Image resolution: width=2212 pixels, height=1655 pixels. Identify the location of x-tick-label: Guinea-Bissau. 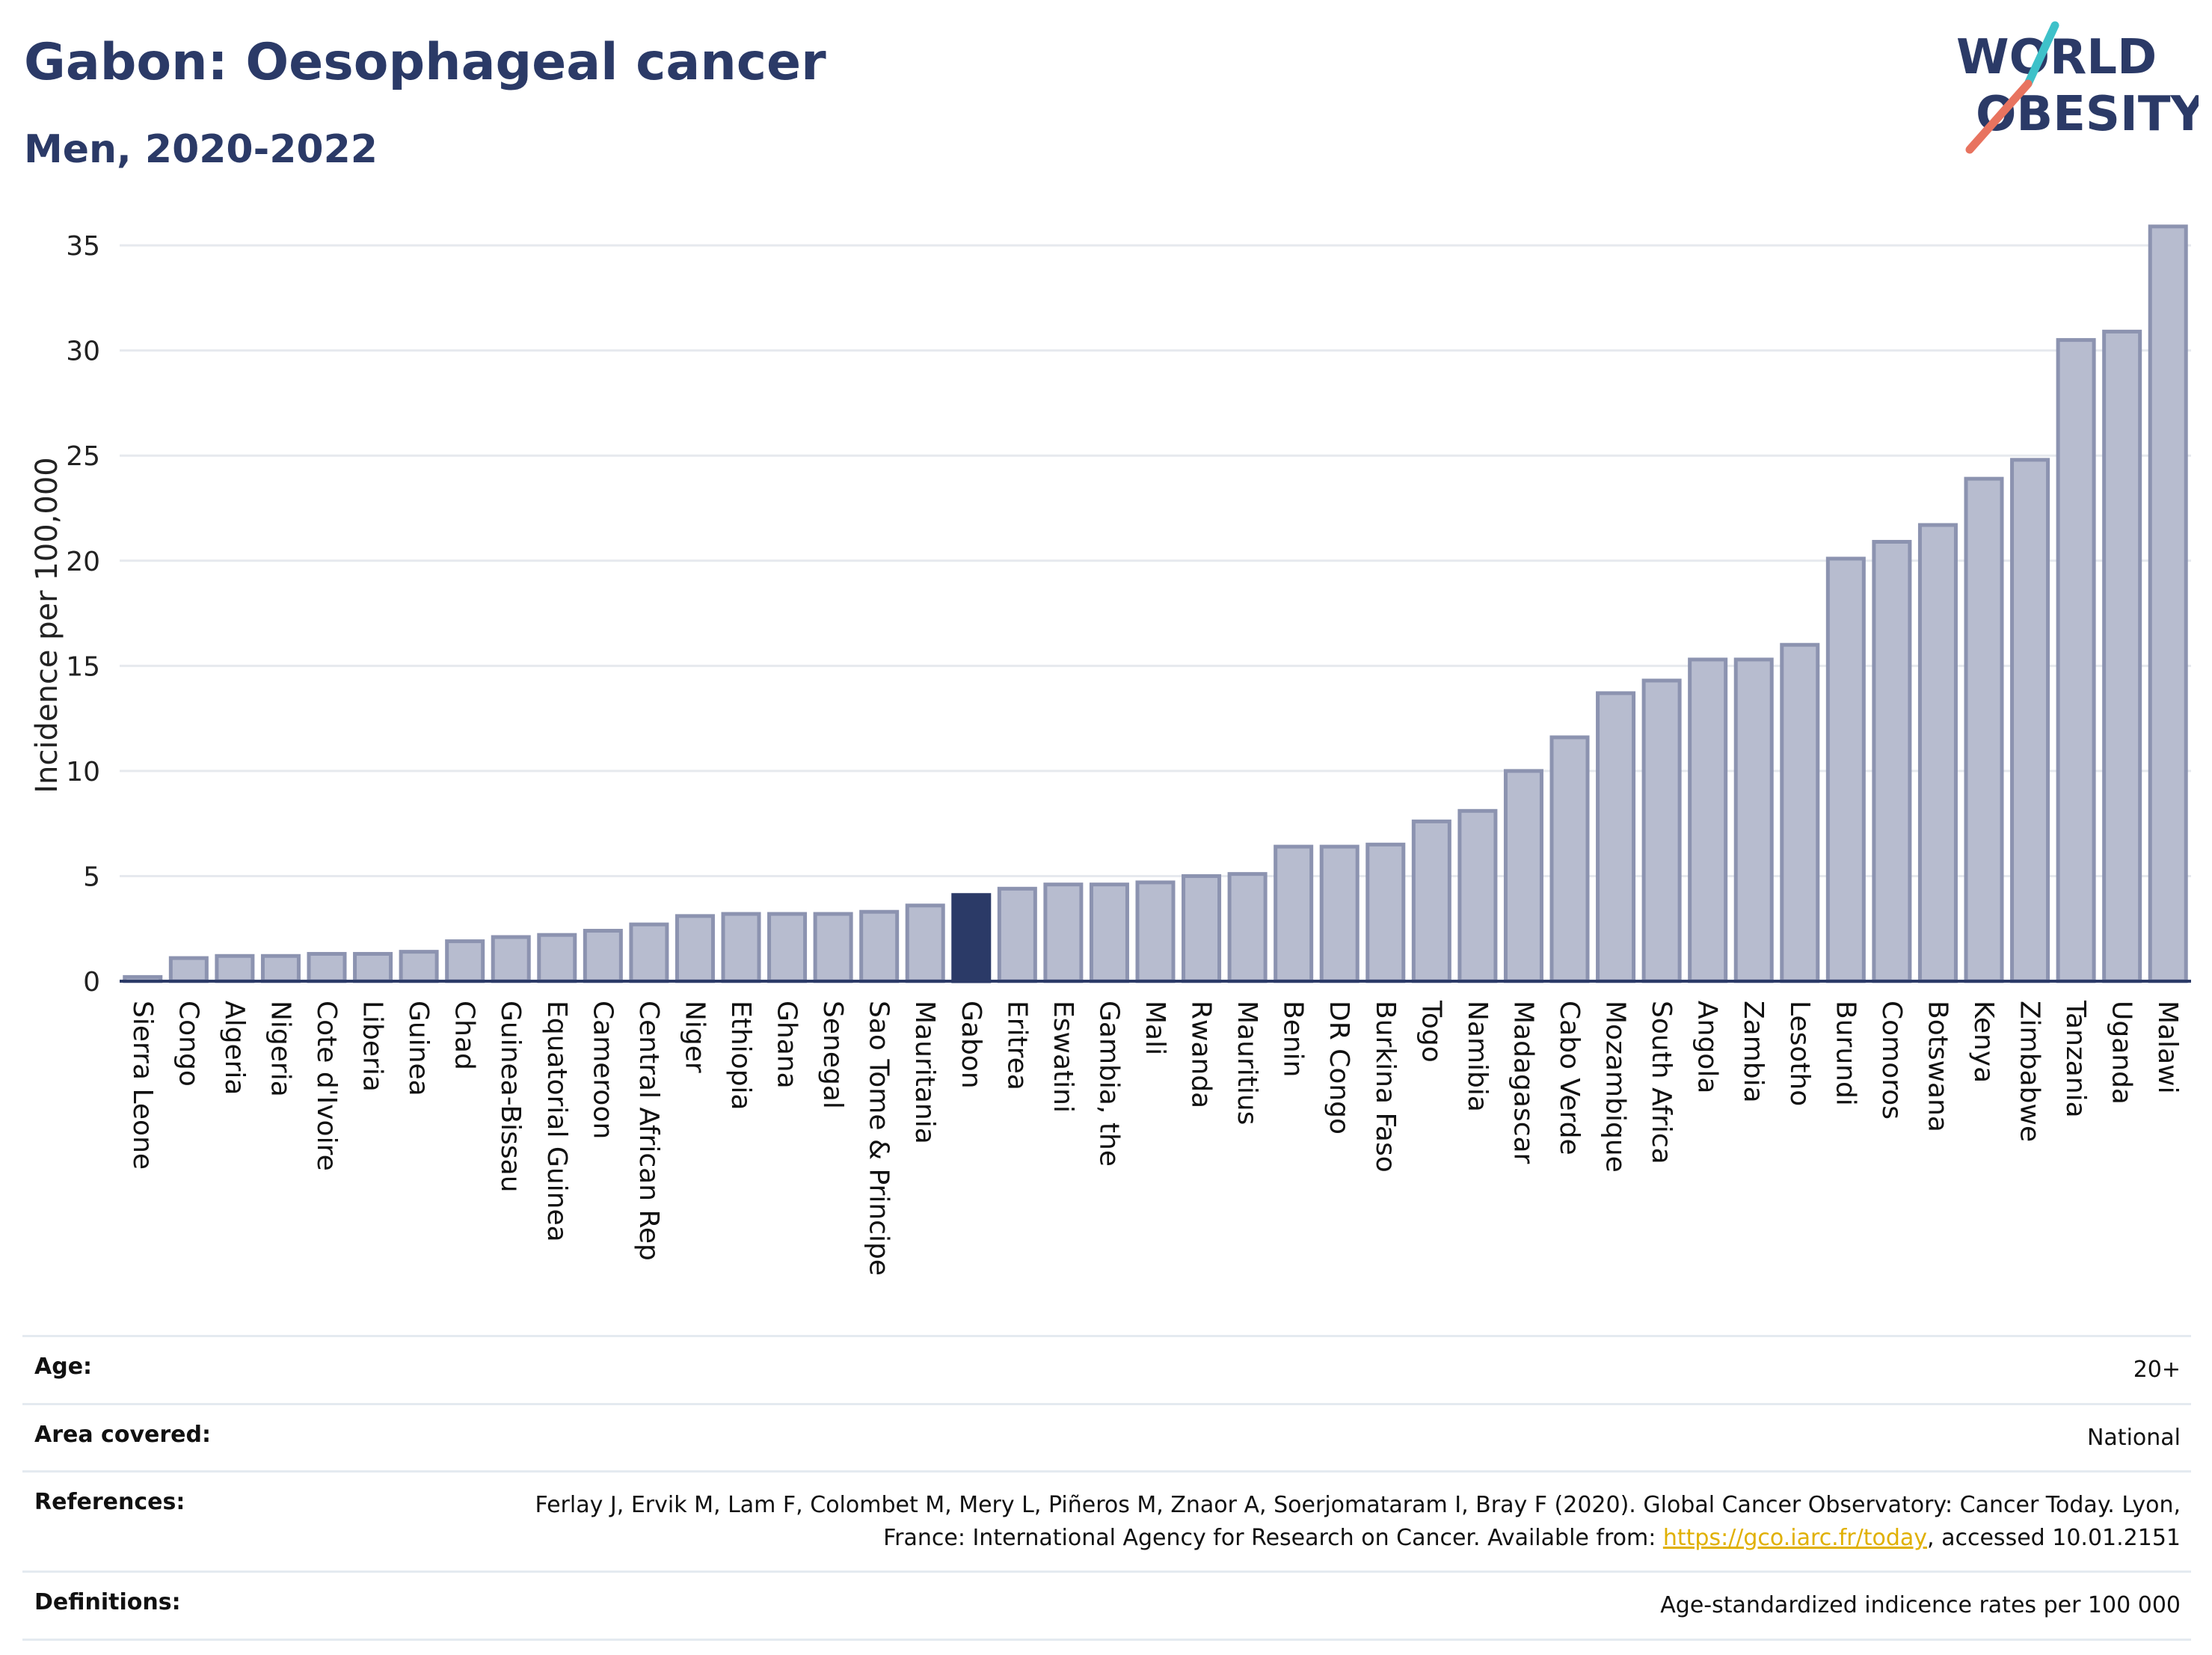
(510, 1097).